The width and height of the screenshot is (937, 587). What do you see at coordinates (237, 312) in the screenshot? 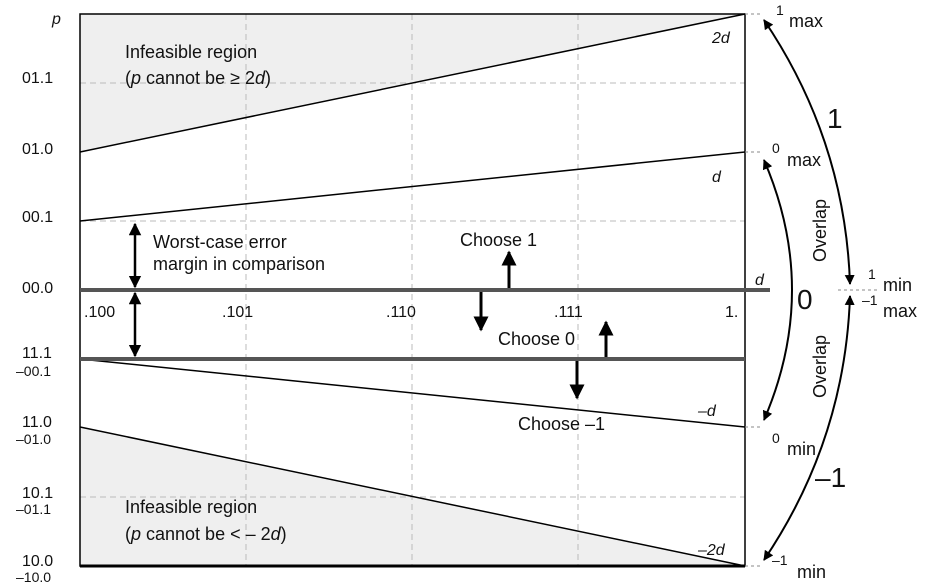
I see `x-tick-label: .101` at bounding box center [237, 312].